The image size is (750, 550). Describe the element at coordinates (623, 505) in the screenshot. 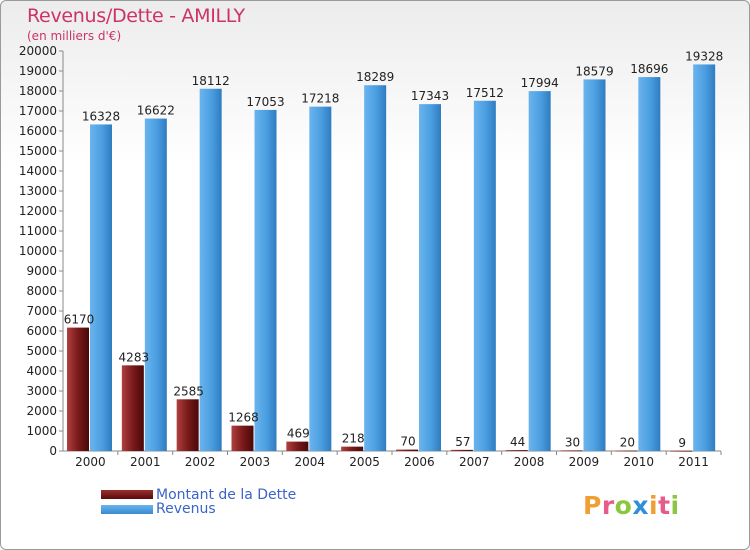

I see `brand-letter: o` at that location.